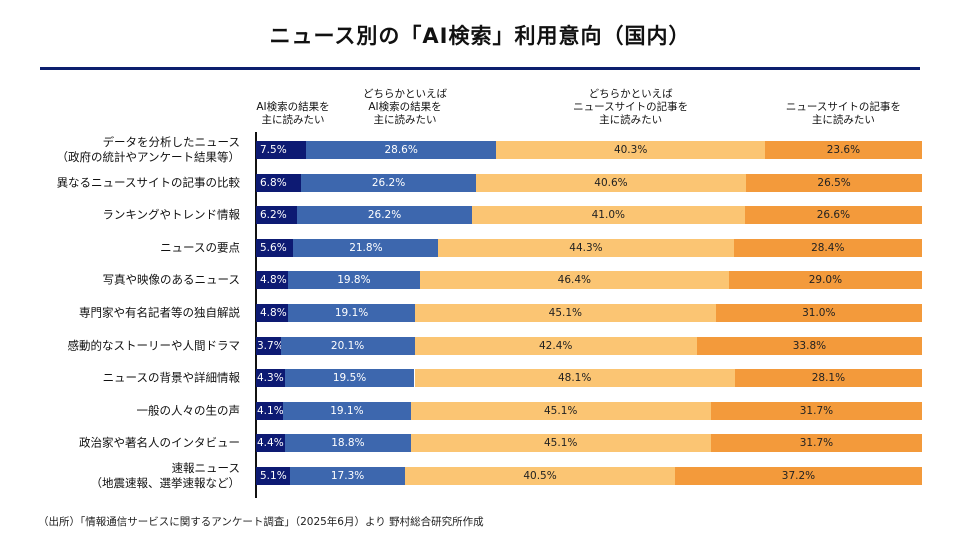 The width and height of the screenshot is (960, 551). I want to click on category-label-line: 速報ニュース, so click(205, 468).